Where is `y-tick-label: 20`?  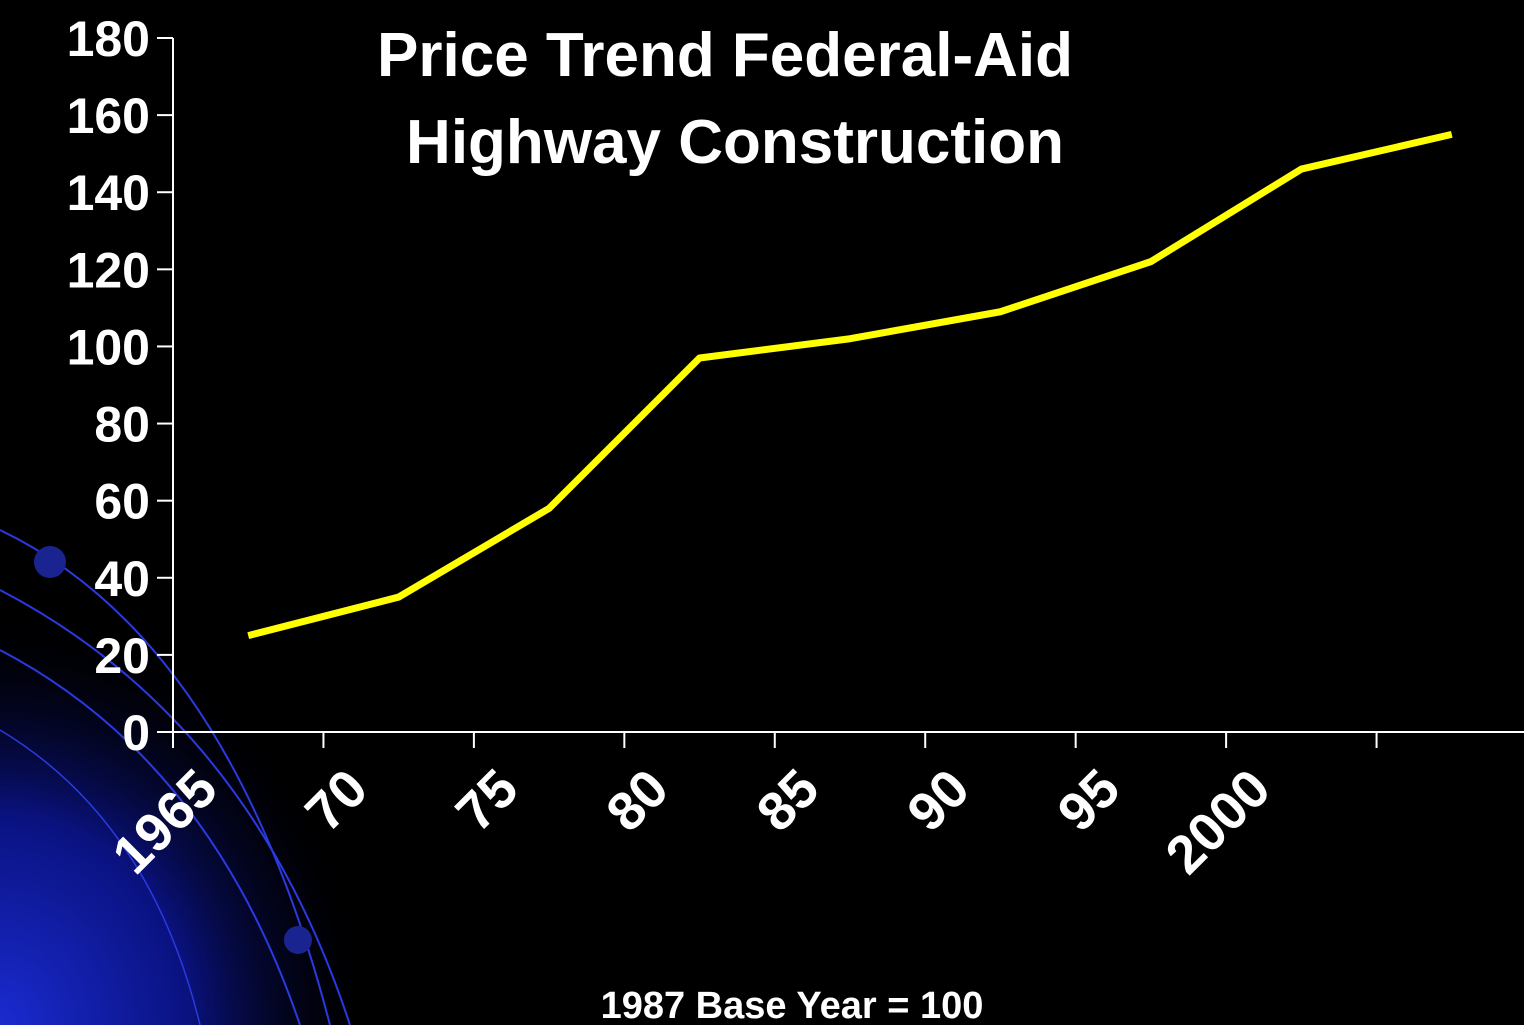
y-tick-label: 20 is located at coordinates (122, 656).